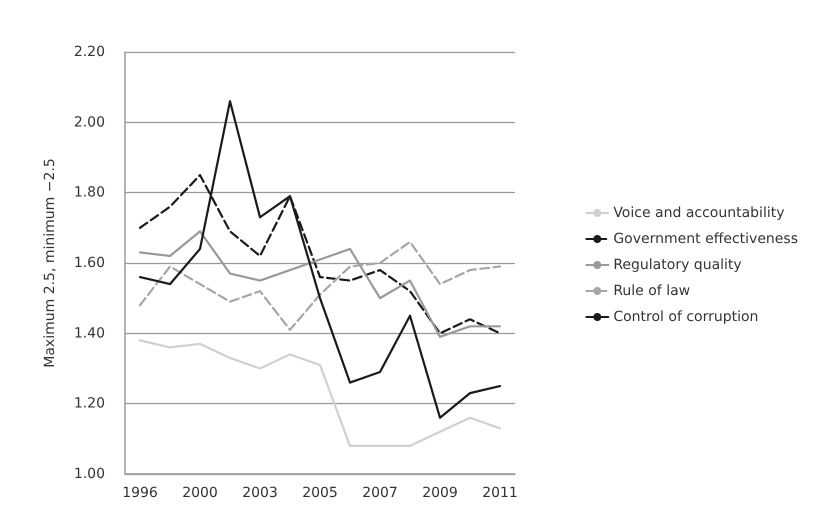 This screenshot has height=530, width=819. What do you see at coordinates (685, 317) in the screenshot?
I see `legend-label: Control of corruption` at bounding box center [685, 317].